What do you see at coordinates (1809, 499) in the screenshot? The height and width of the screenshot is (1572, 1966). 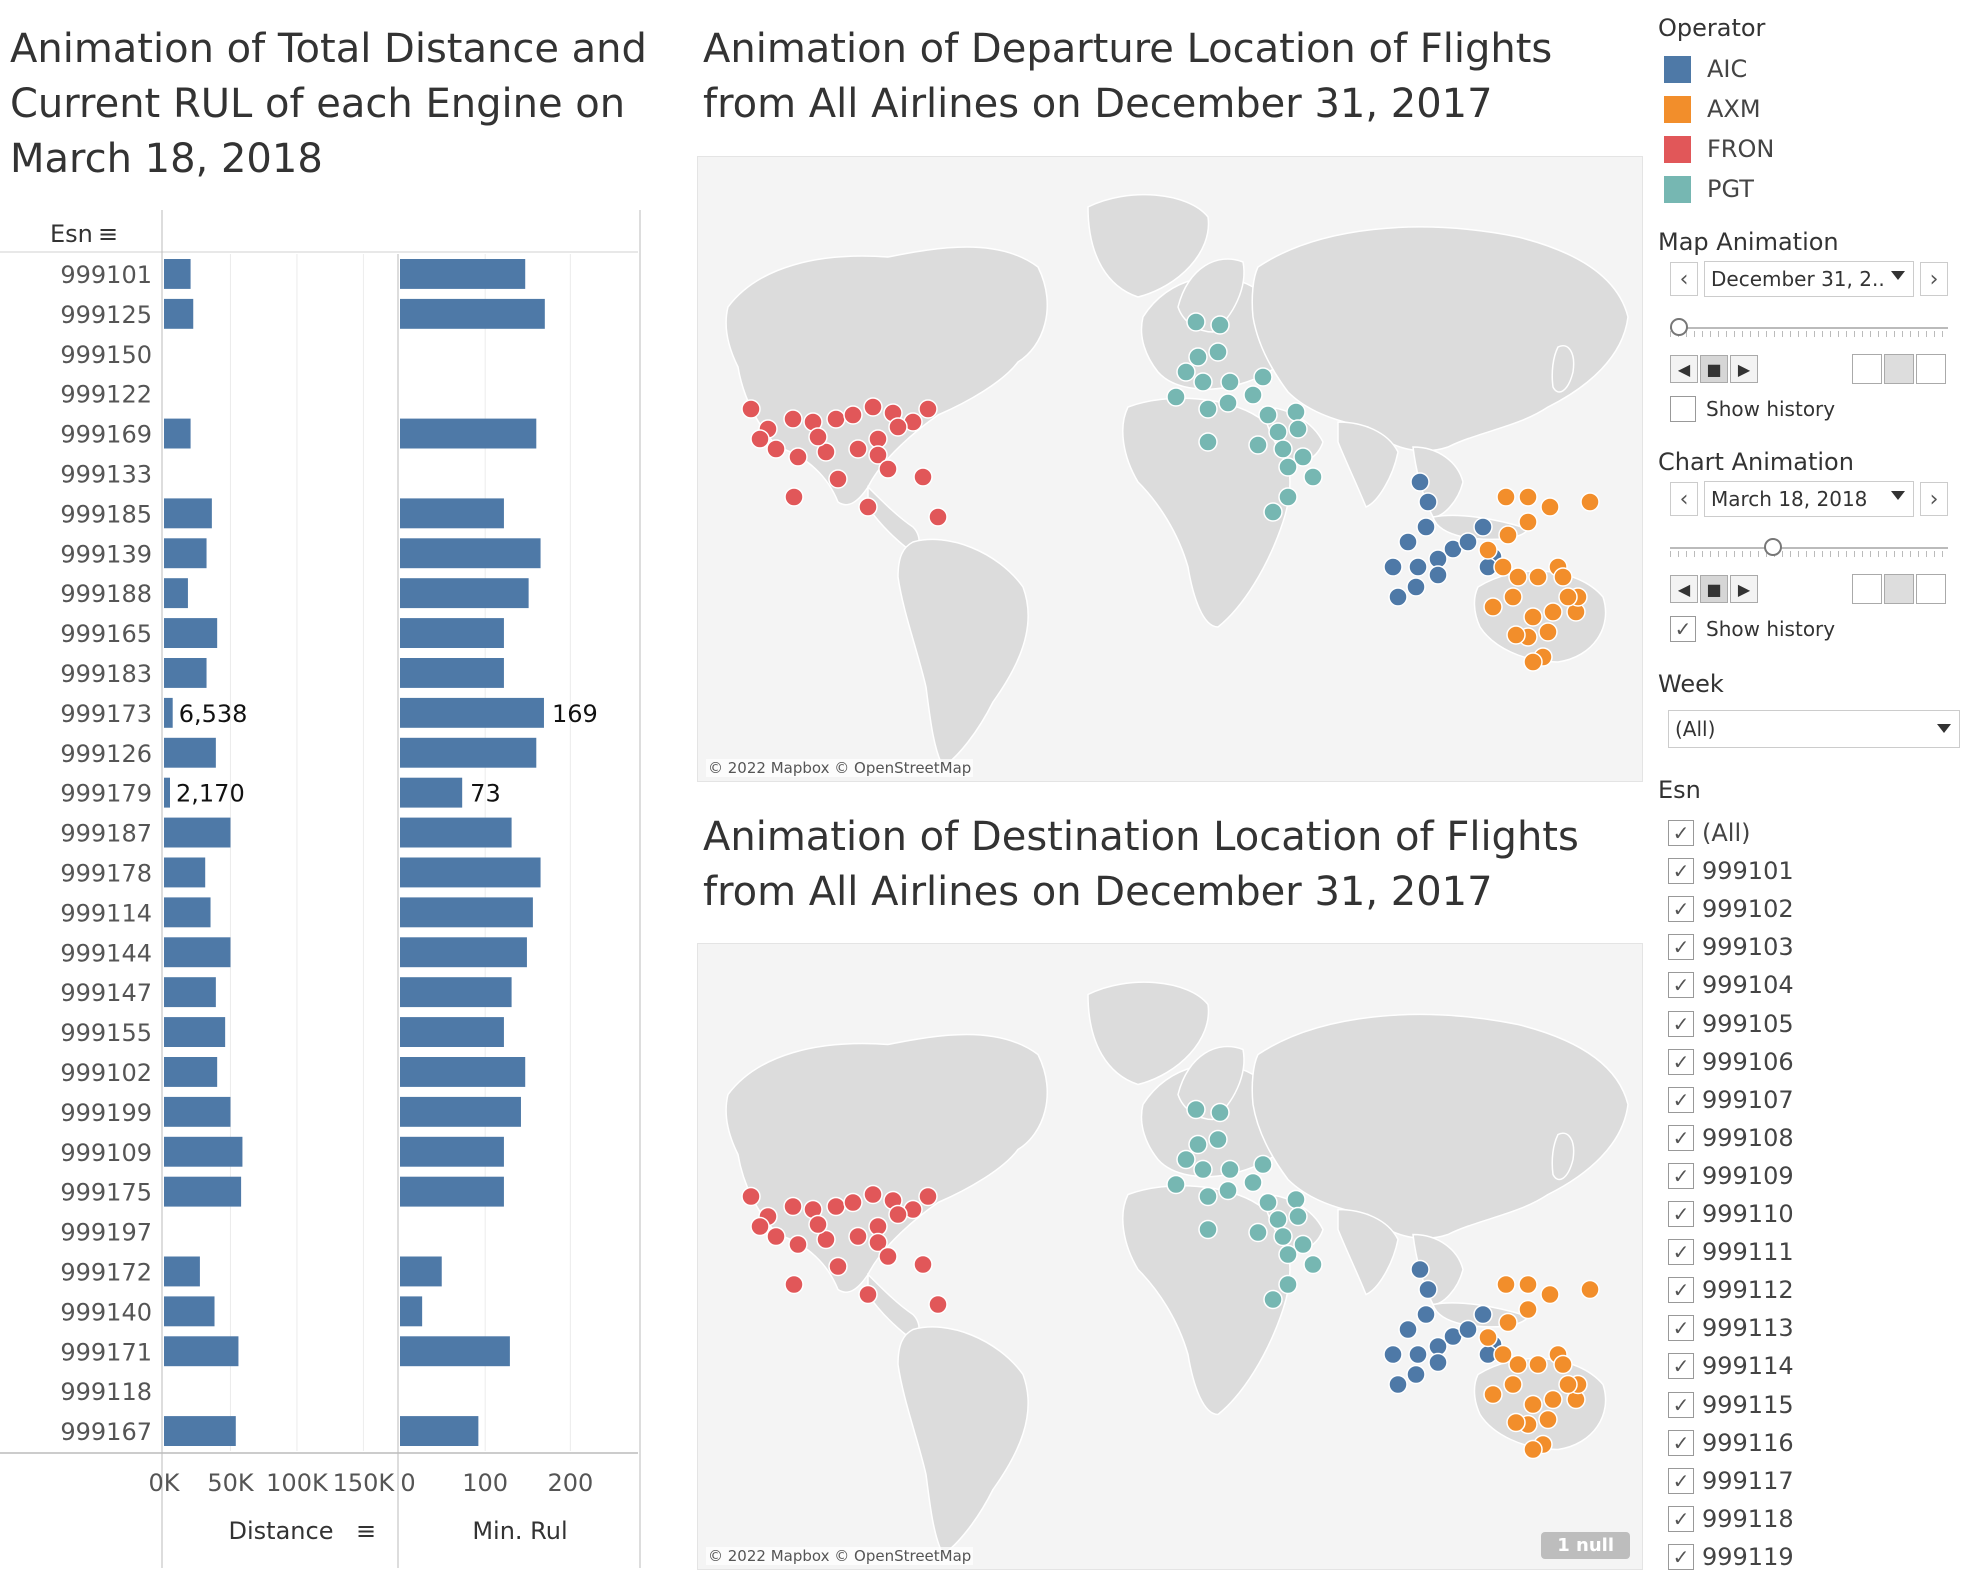 I see `chart-anim-date-select: March 18, 2018` at bounding box center [1809, 499].